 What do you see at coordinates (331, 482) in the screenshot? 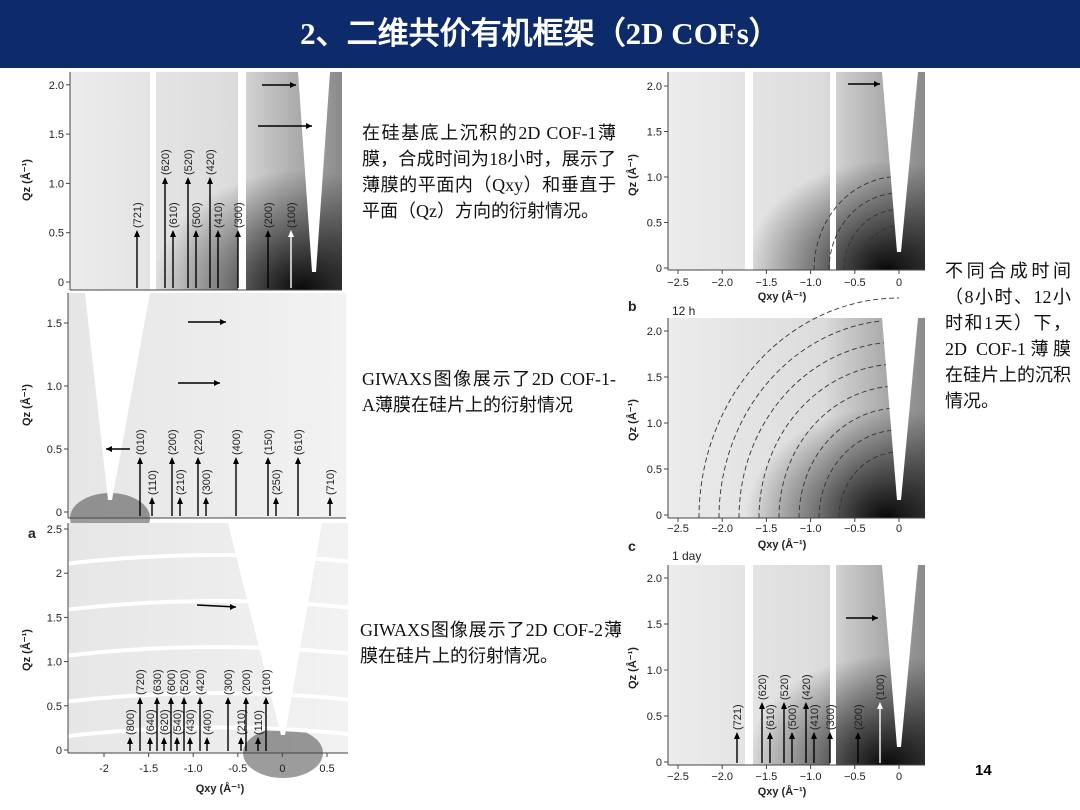
I see `peak-label: (710)` at bounding box center [331, 482].